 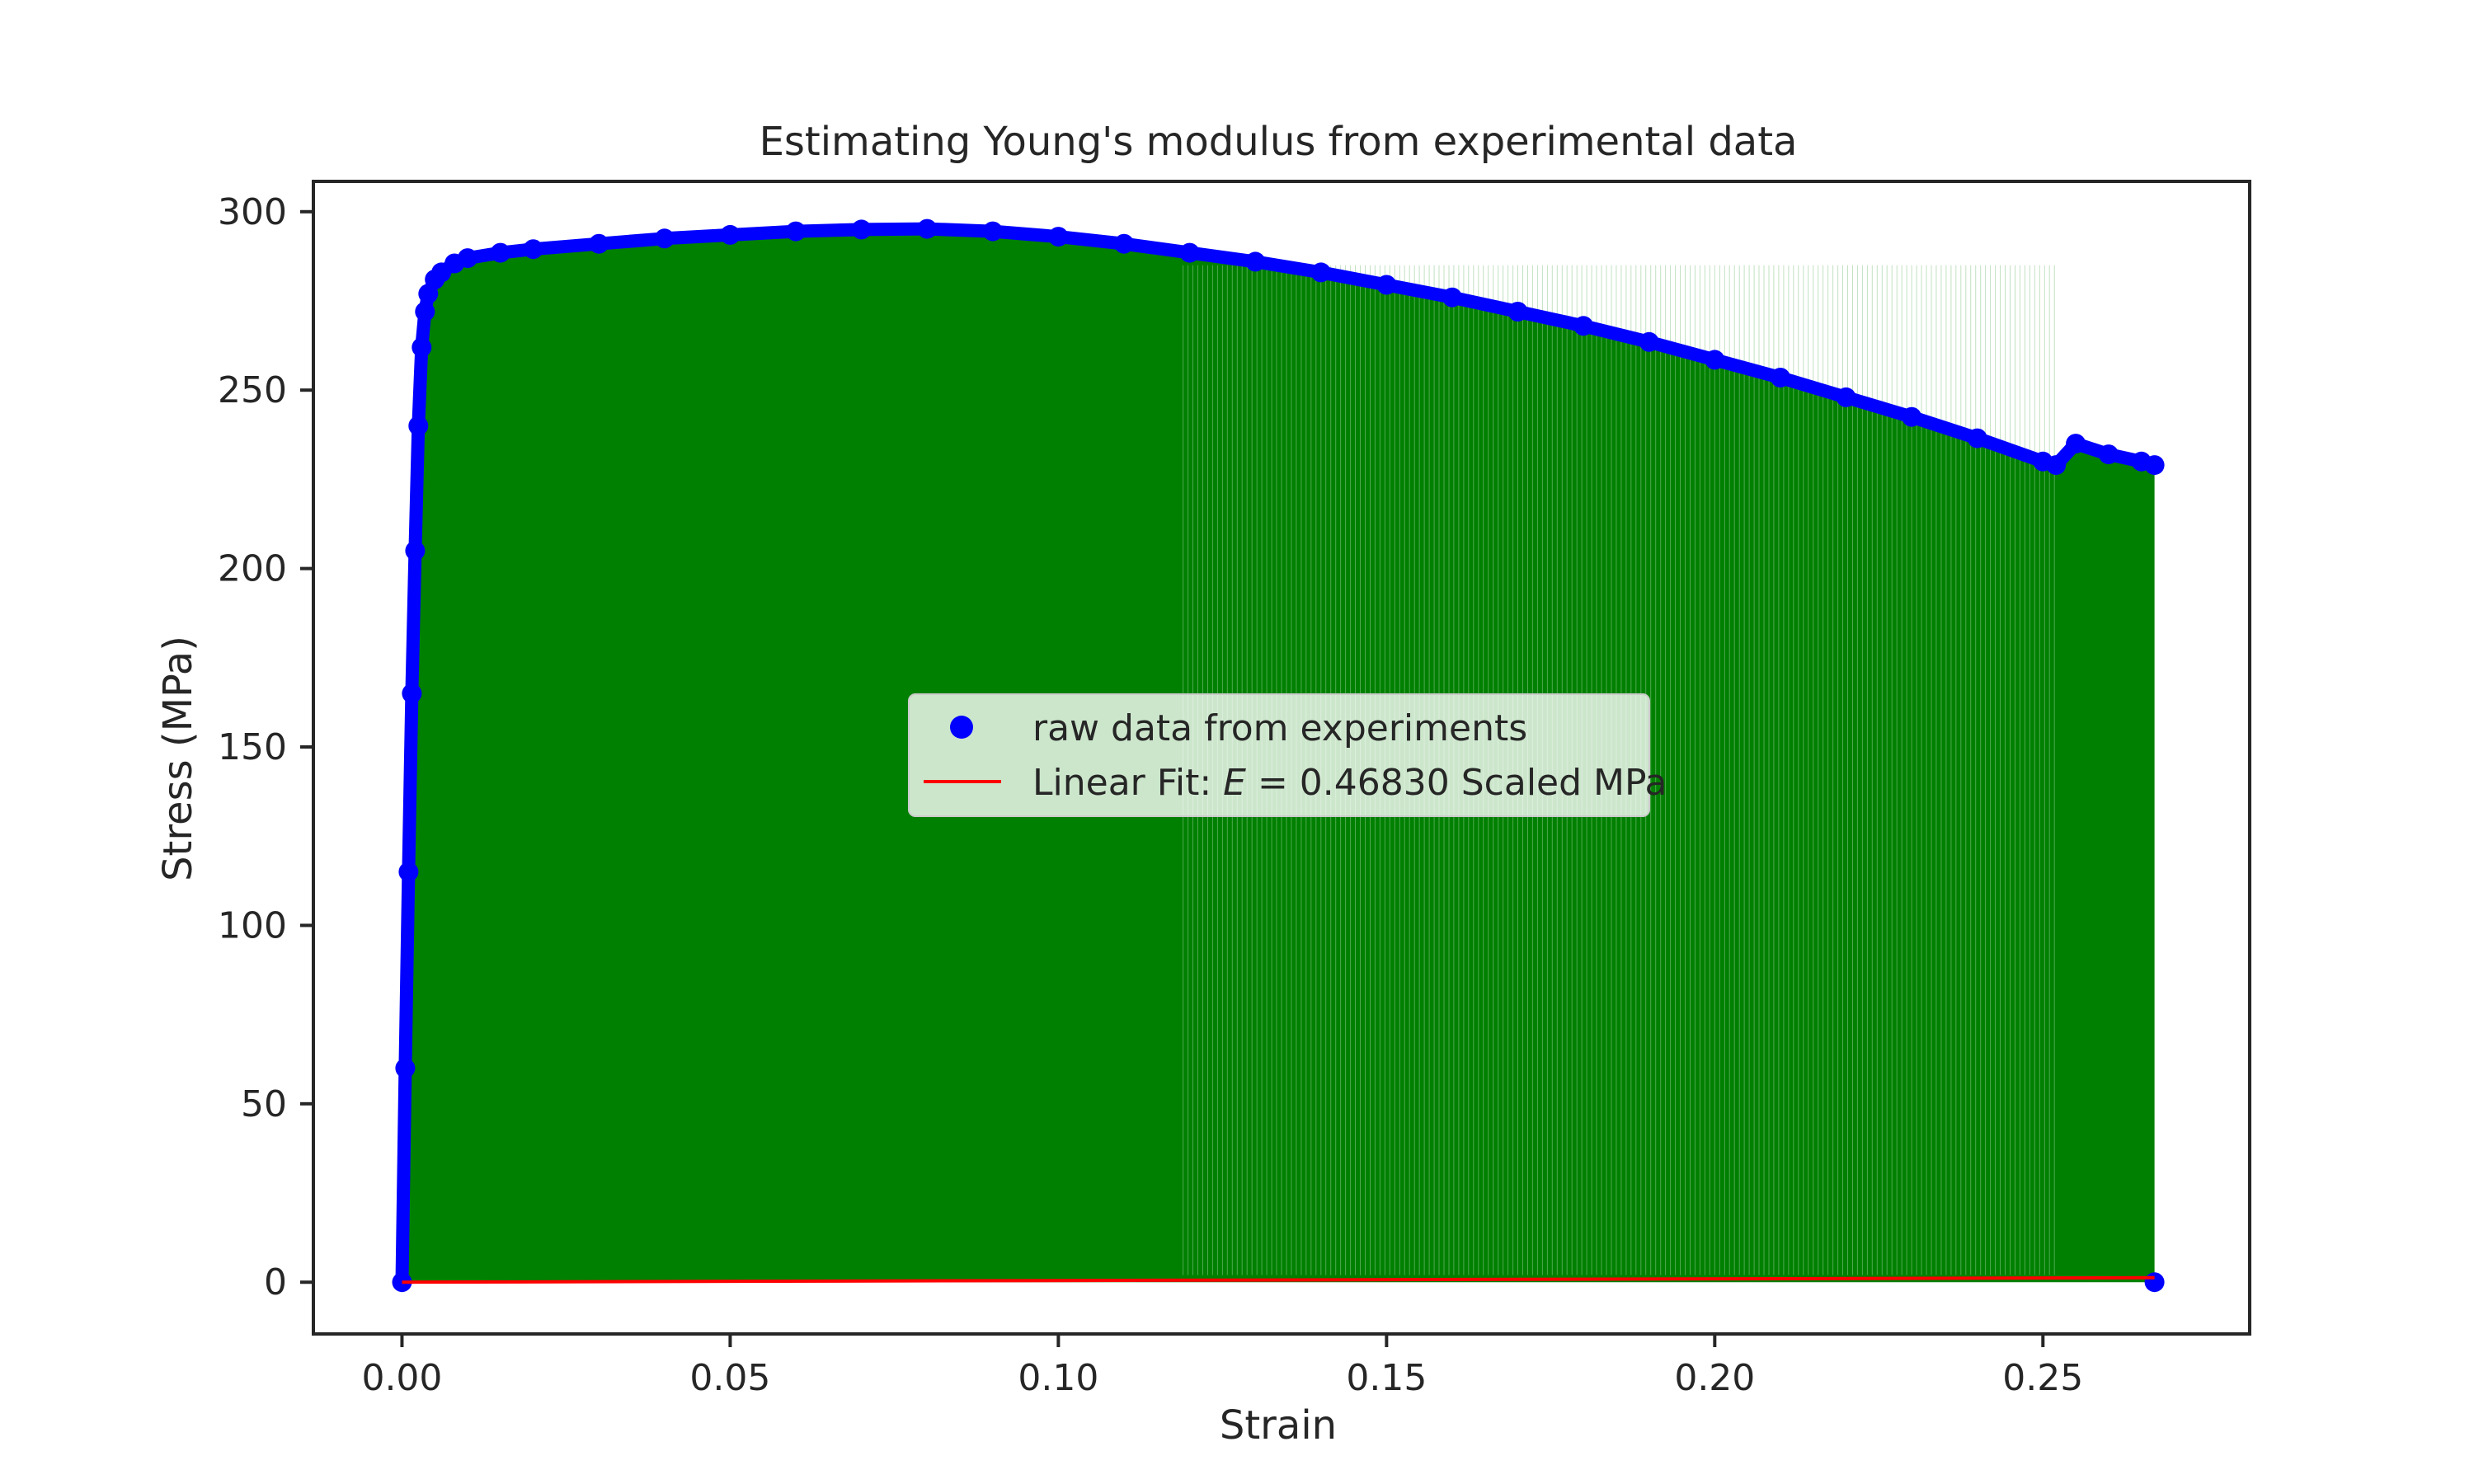 I want to click on legend-box, so click(x=1279, y=755).